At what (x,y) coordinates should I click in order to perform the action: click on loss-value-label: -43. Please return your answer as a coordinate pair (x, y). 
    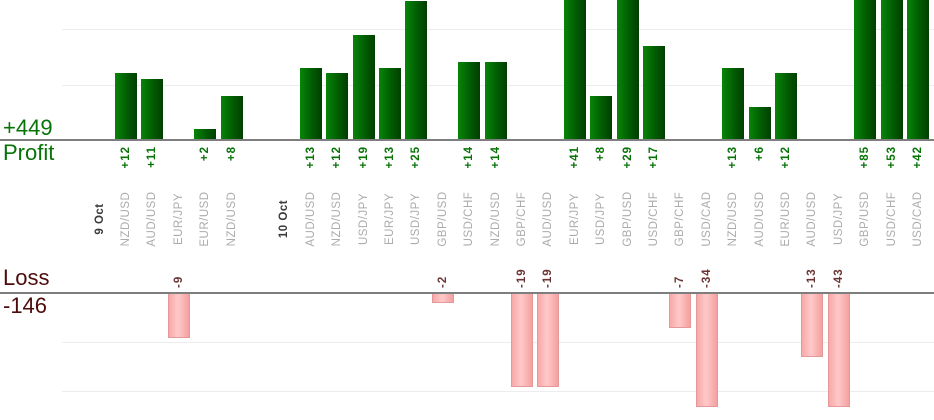
    Looking at the image, I should click on (838, 278).